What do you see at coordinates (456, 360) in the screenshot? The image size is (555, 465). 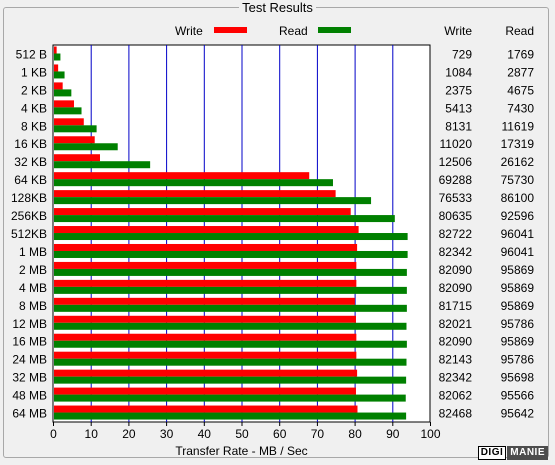 I see `write-value: 82143` at bounding box center [456, 360].